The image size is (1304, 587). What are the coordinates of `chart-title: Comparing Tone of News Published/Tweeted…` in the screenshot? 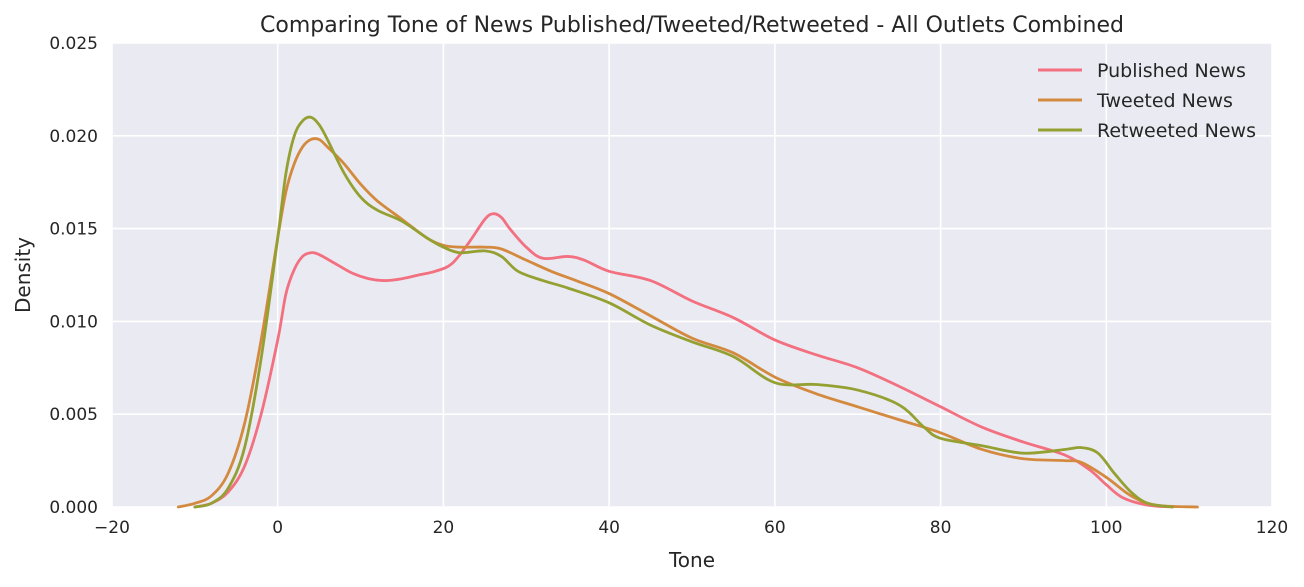 It's located at (692, 25).